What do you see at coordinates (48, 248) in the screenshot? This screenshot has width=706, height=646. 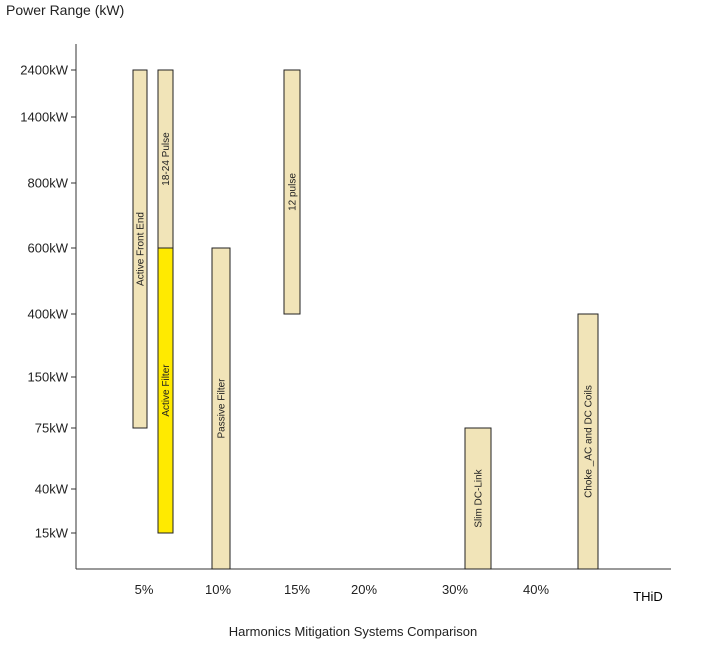 I see `y-tick-label: 600kW` at bounding box center [48, 248].